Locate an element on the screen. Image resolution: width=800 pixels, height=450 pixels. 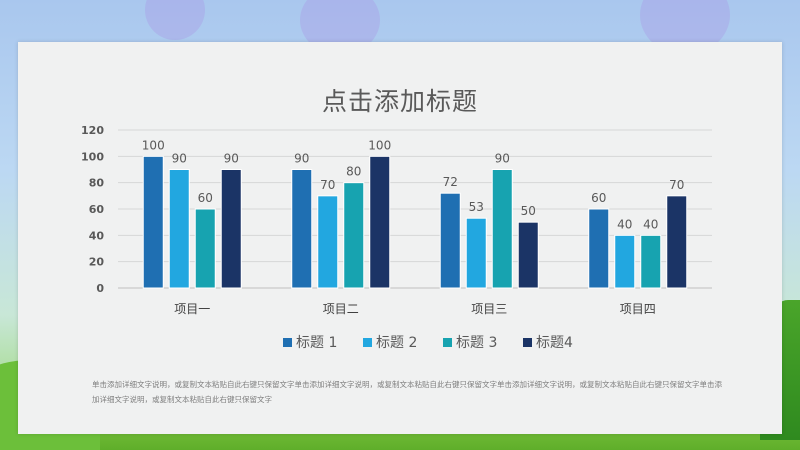
data-label: 53 is located at coordinates (476, 207).